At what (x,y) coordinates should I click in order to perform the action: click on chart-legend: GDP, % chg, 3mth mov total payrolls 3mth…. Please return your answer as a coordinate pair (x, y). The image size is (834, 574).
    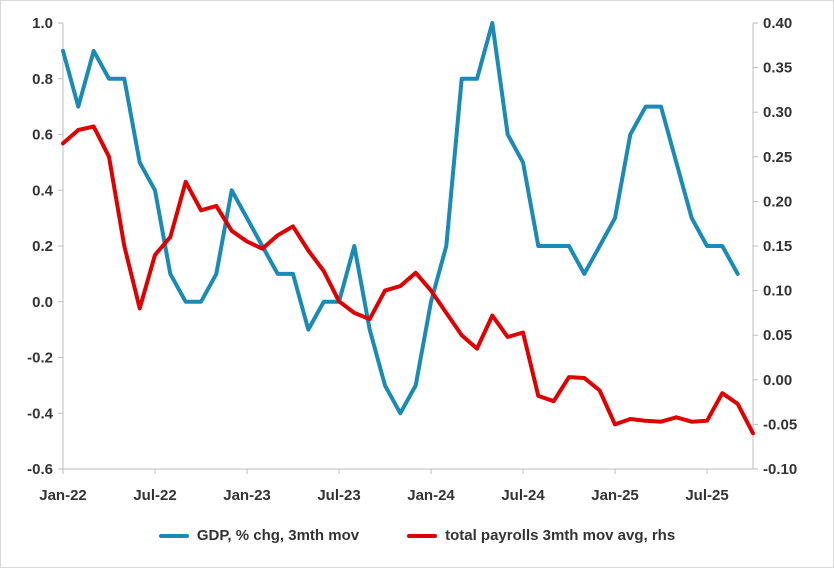
    Looking at the image, I should click on (417, 535).